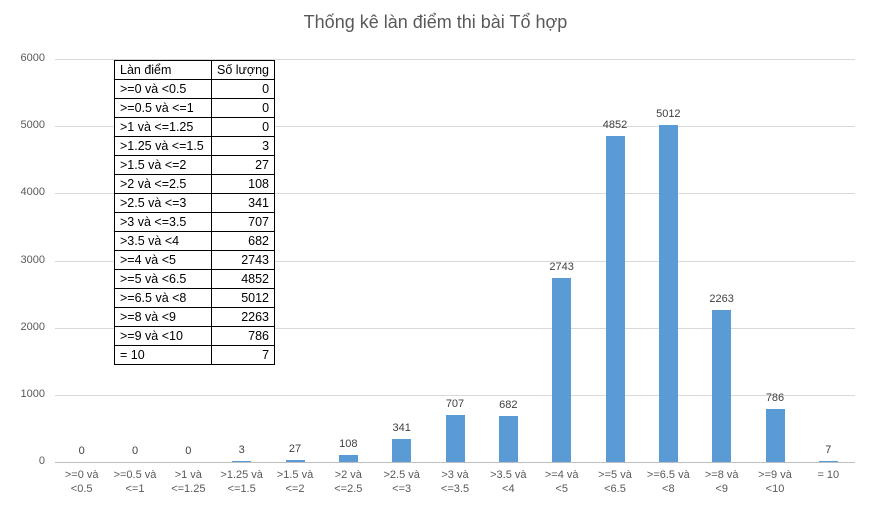 The height and width of the screenshot is (518, 871). I want to click on table-row: >3 và <=3.5 707, so click(195, 222).